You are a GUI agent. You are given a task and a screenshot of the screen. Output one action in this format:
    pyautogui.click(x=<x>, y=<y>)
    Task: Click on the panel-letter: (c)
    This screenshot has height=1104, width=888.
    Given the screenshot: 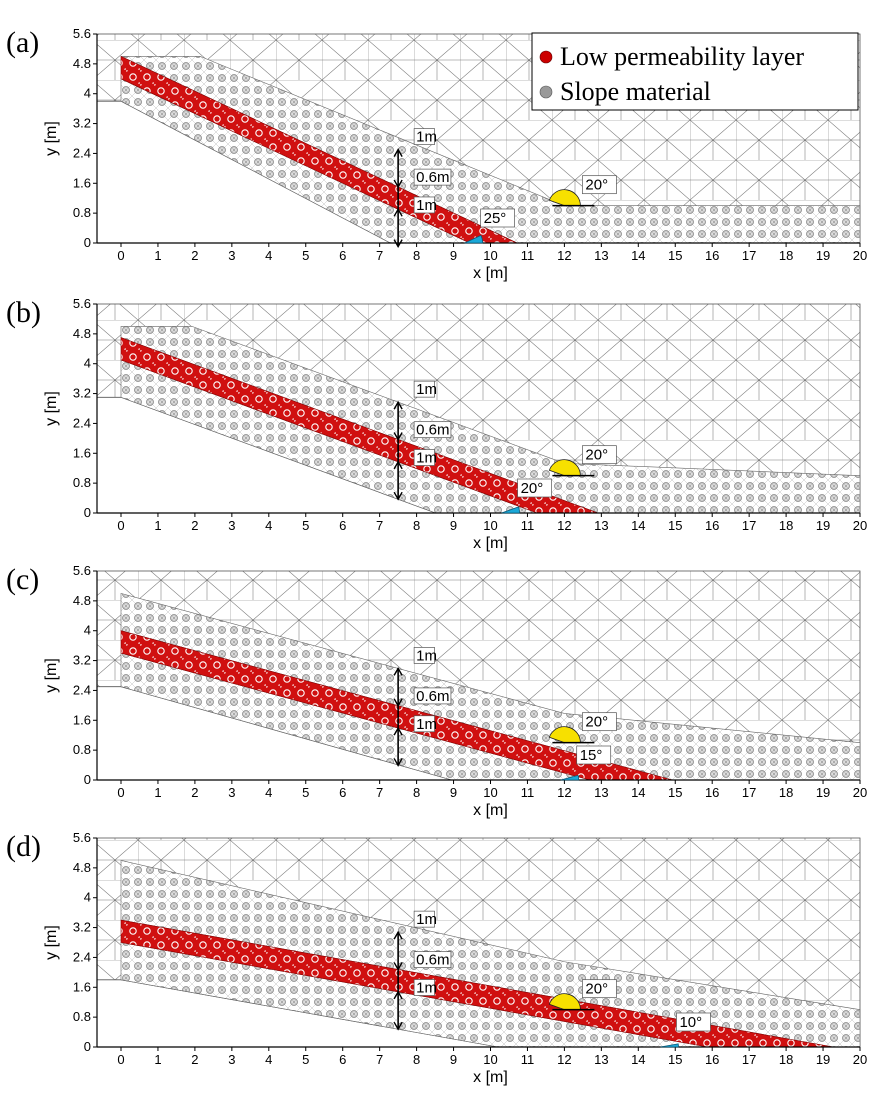 What is the action you would take?
    pyautogui.click(x=22, y=579)
    